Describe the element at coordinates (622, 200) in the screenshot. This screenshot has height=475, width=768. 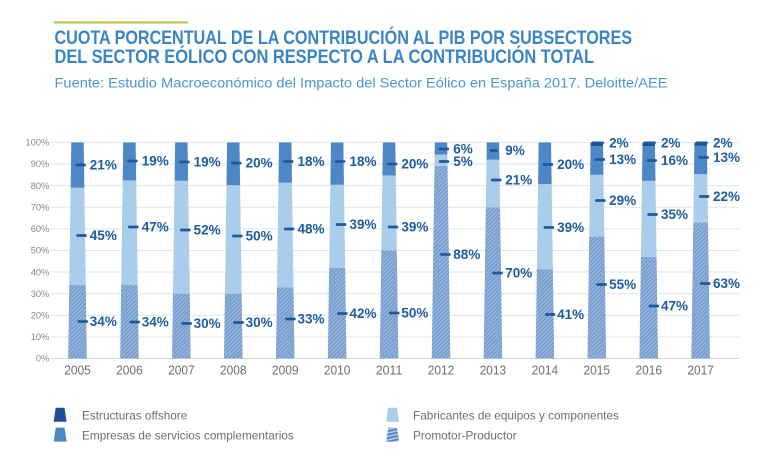
I see `svg-text: 29%` at that location.